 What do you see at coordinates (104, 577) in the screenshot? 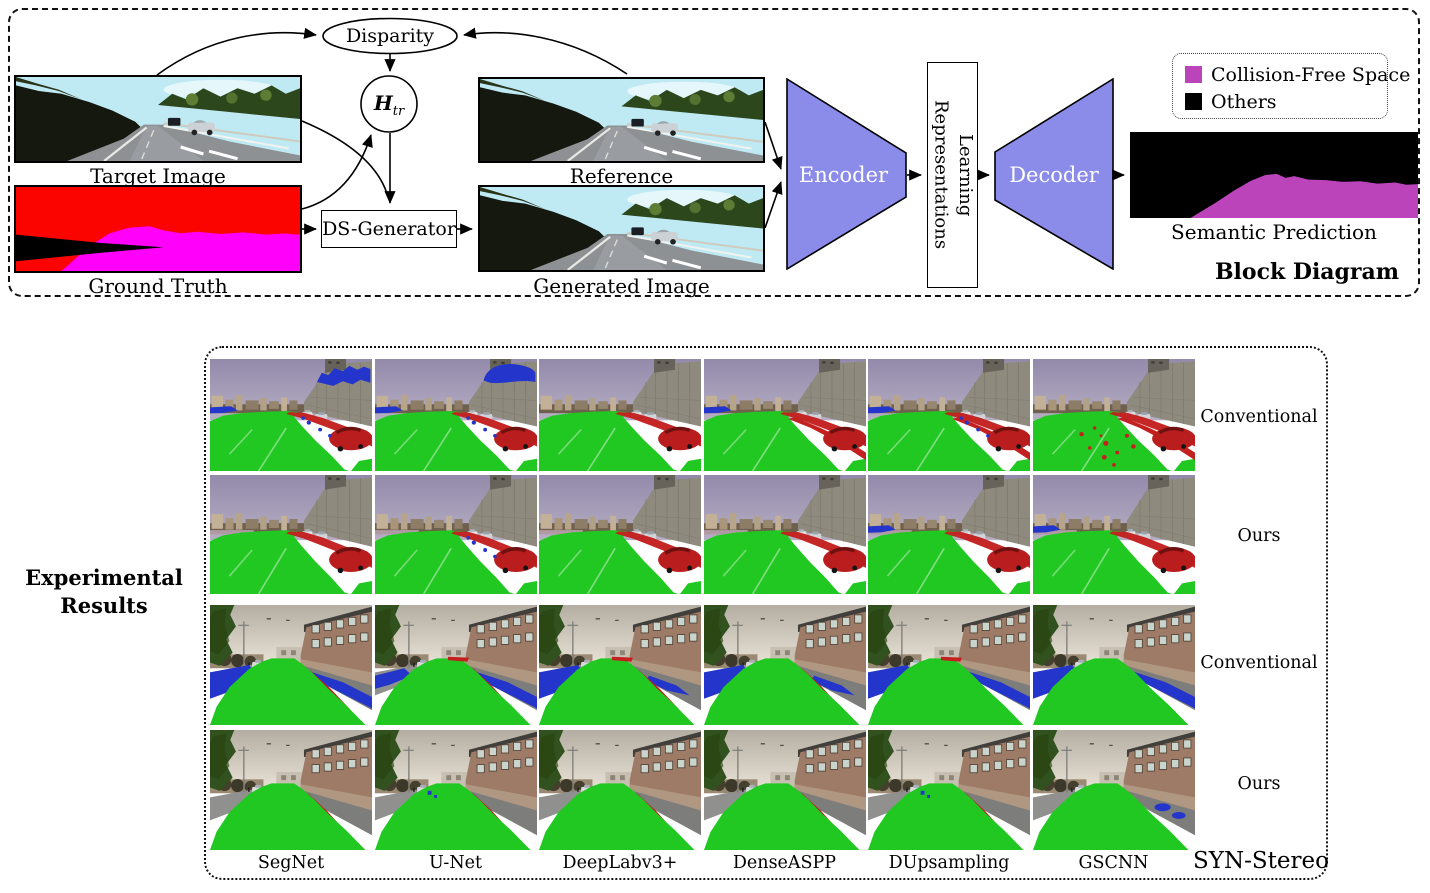
I see `experimental-results-line1: Experimental` at bounding box center [104, 577].